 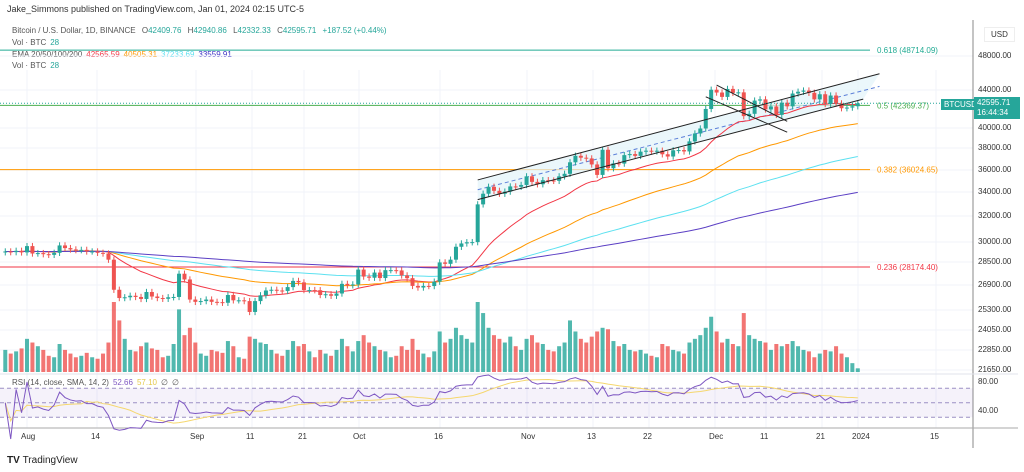 I want to click on h-label: H, so click(x=190, y=30).